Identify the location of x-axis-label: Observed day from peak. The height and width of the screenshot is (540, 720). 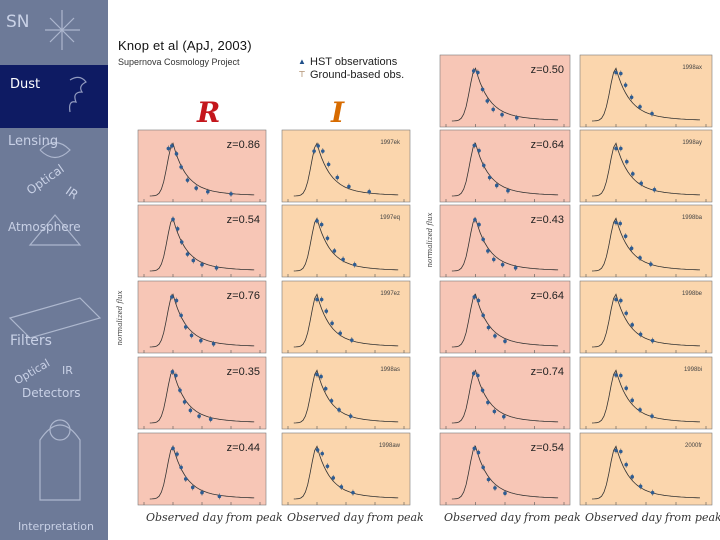
(355, 517).